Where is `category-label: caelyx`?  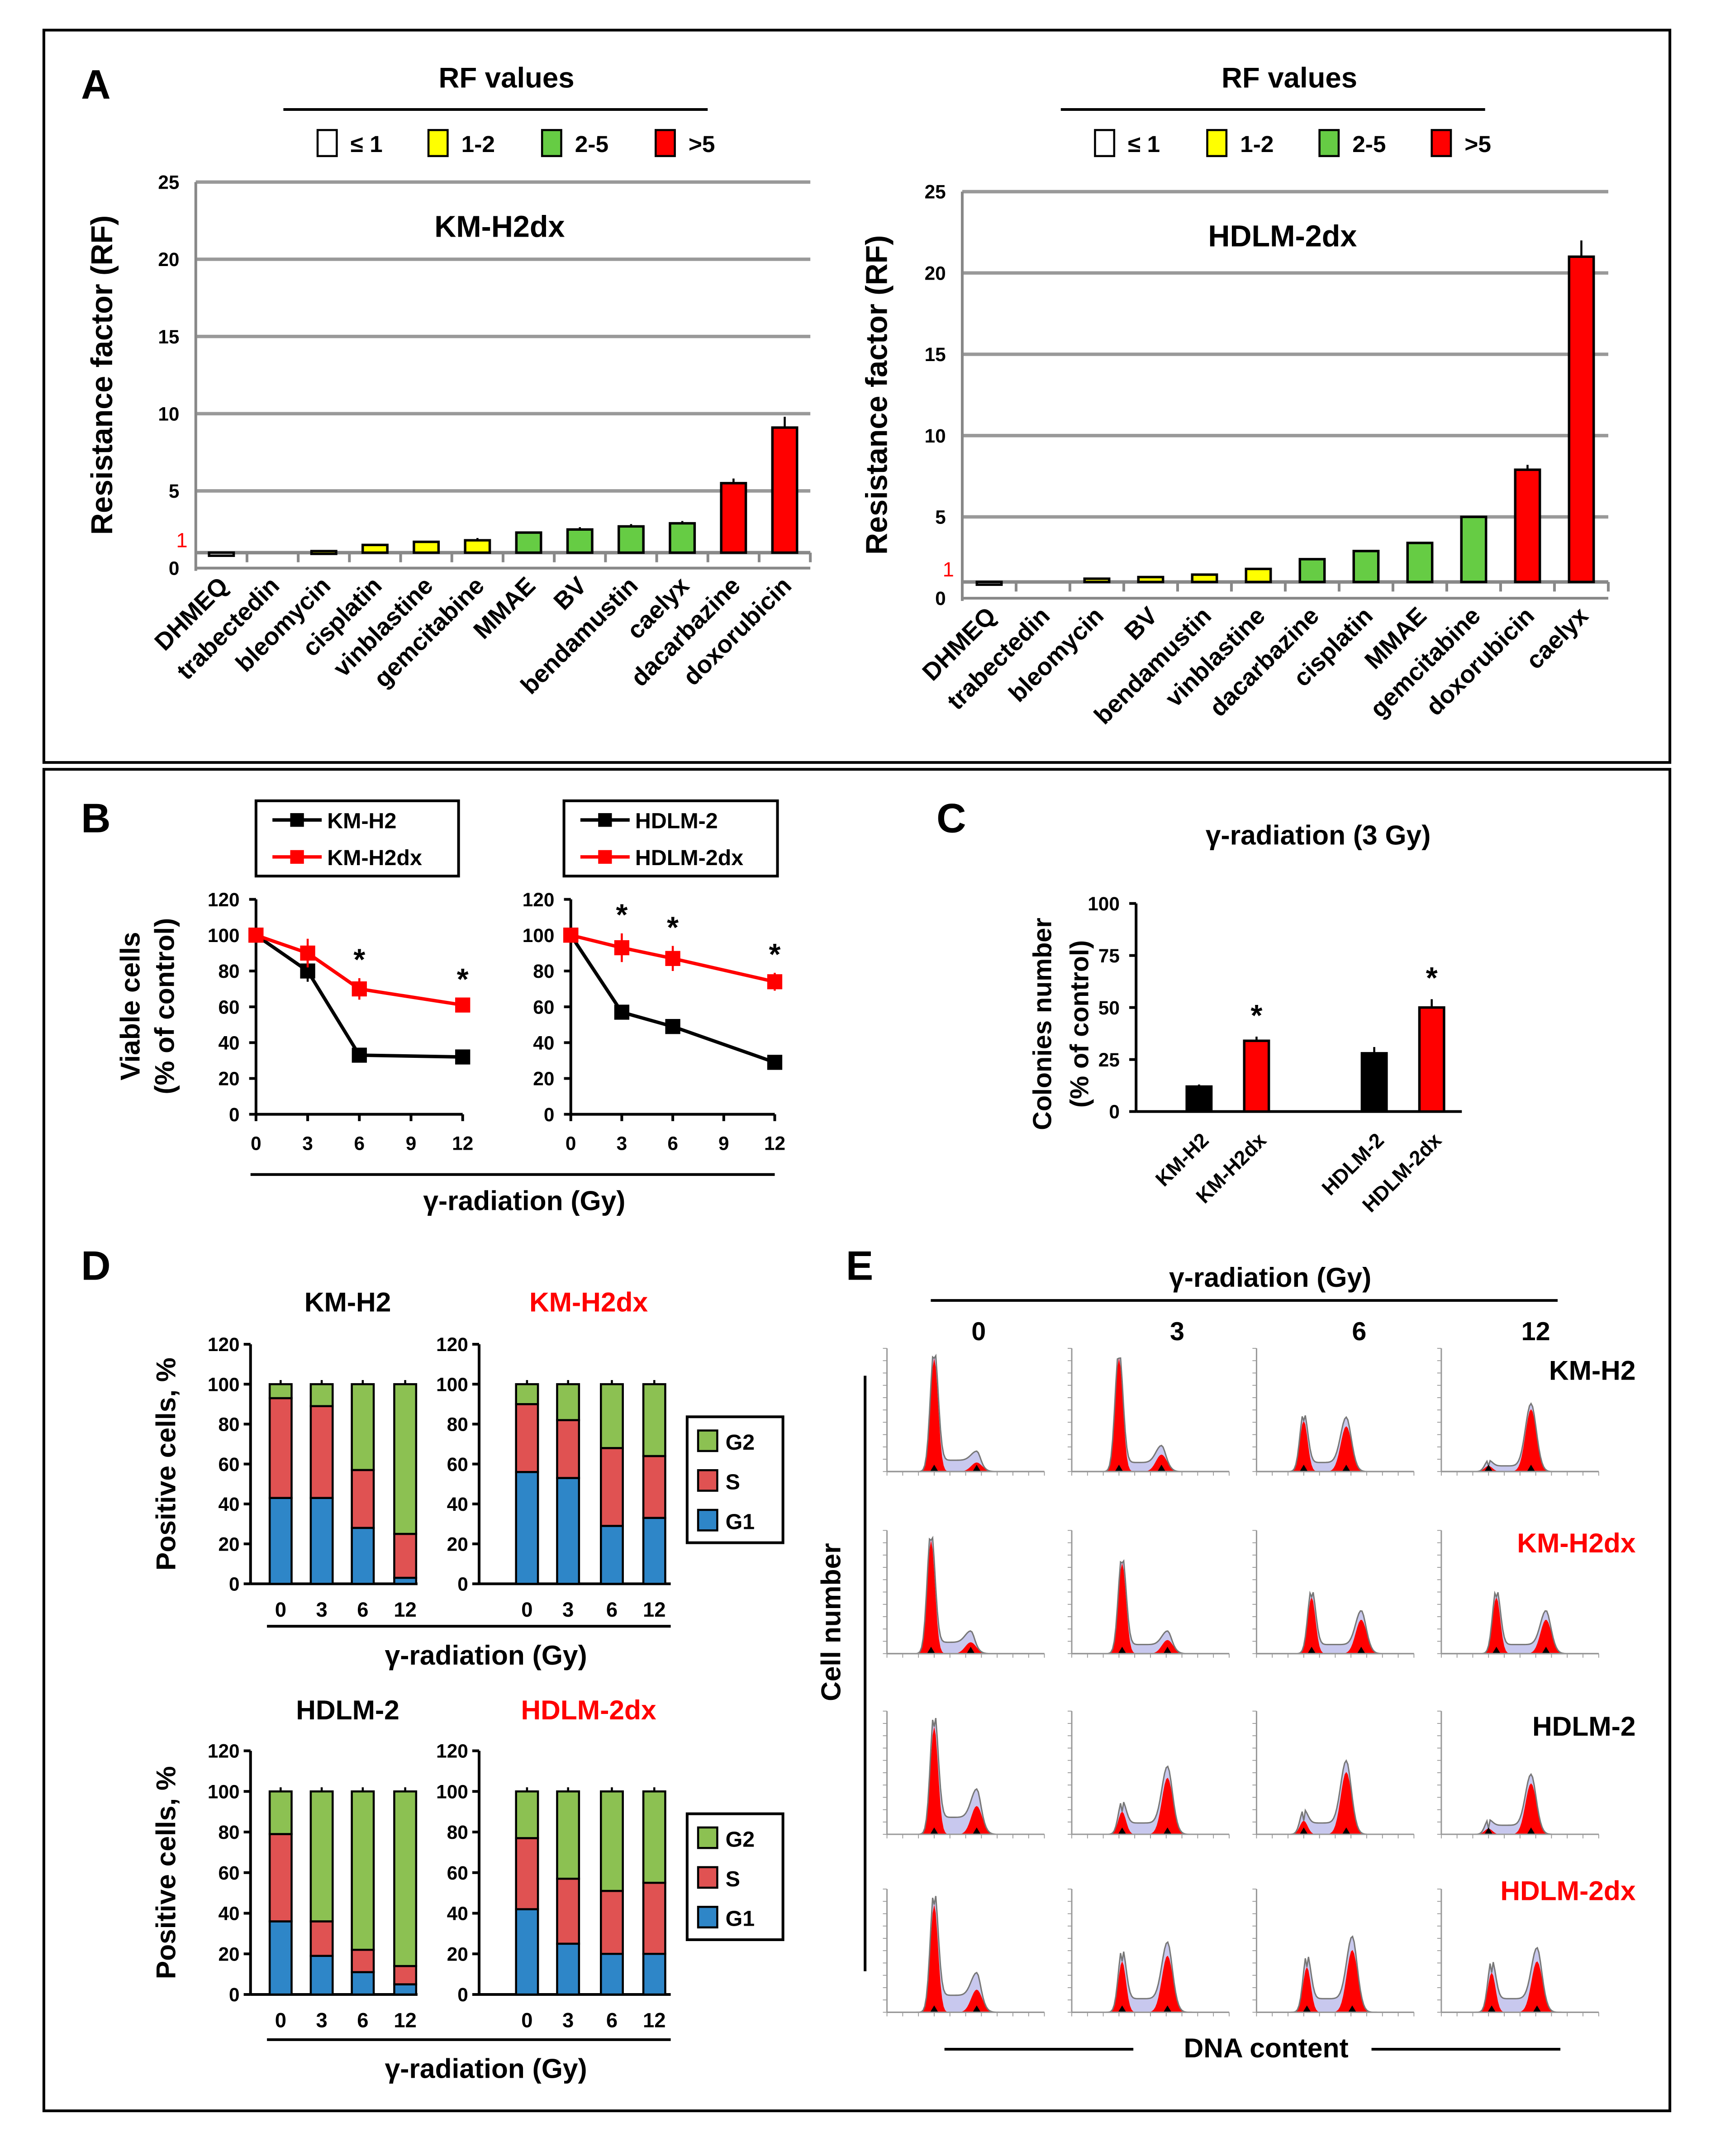
category-label: caelyx is located at coordinates (1557, 638).